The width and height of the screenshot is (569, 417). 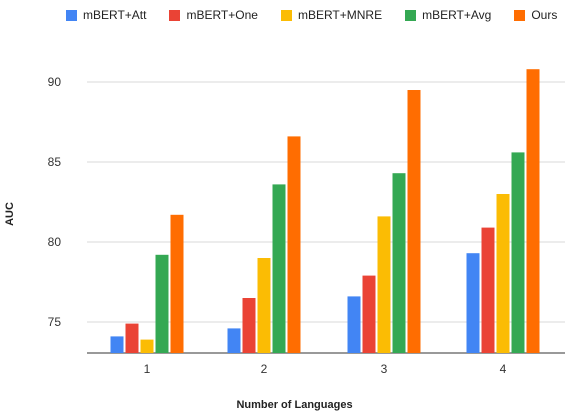 What do you see at coordinates (264, 369) in the screenshot?
I see `x-tick-label: 2` at bounding box center [264, 369].